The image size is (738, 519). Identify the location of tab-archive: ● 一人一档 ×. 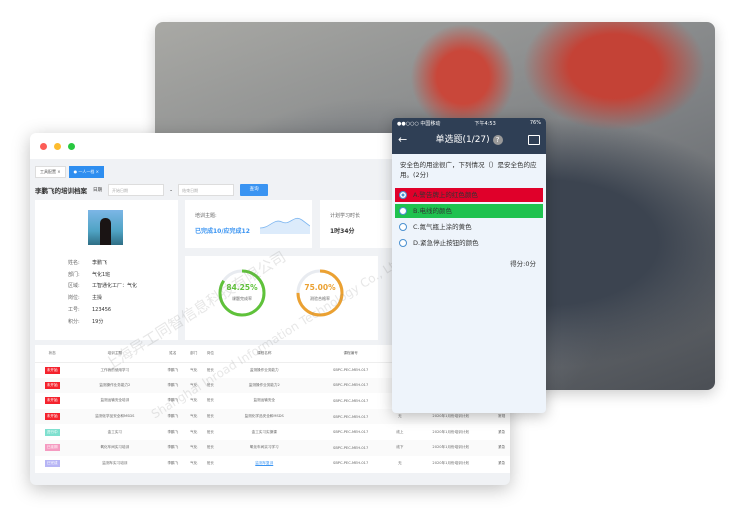
(86, 172).